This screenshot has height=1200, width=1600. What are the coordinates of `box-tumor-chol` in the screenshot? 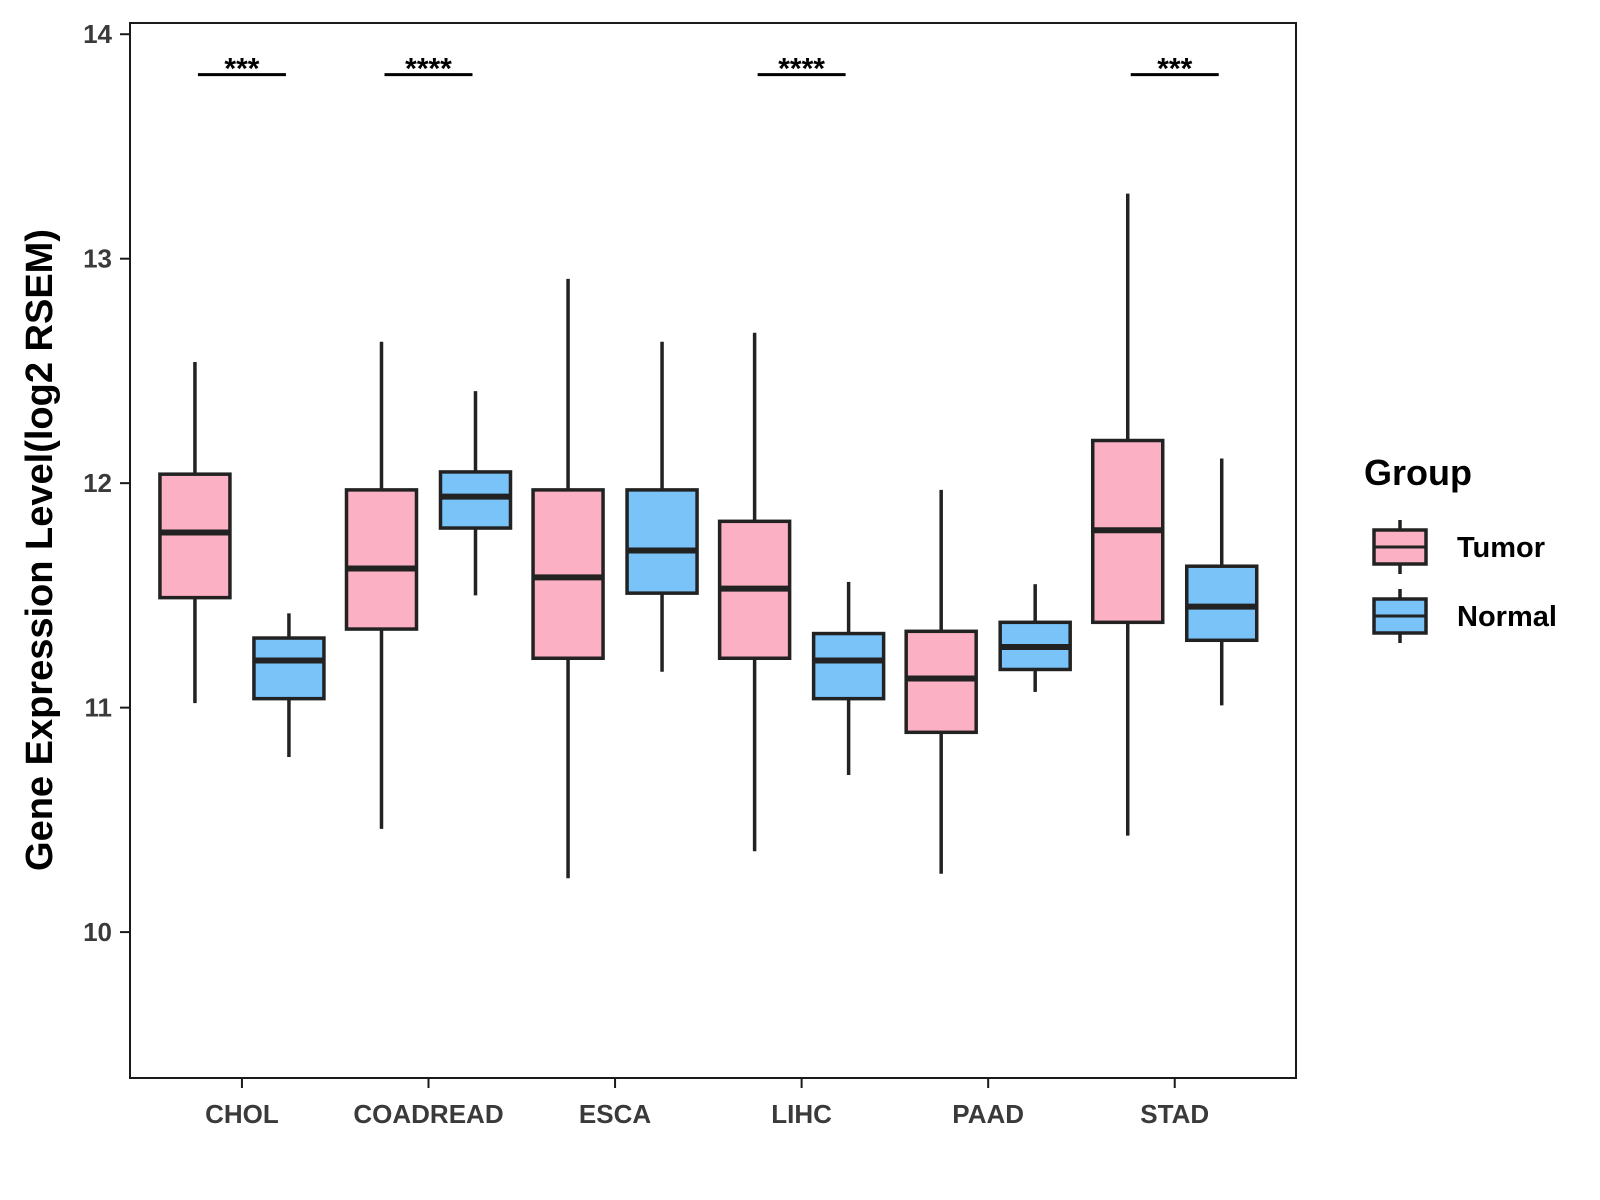 It's located at (195, 532).